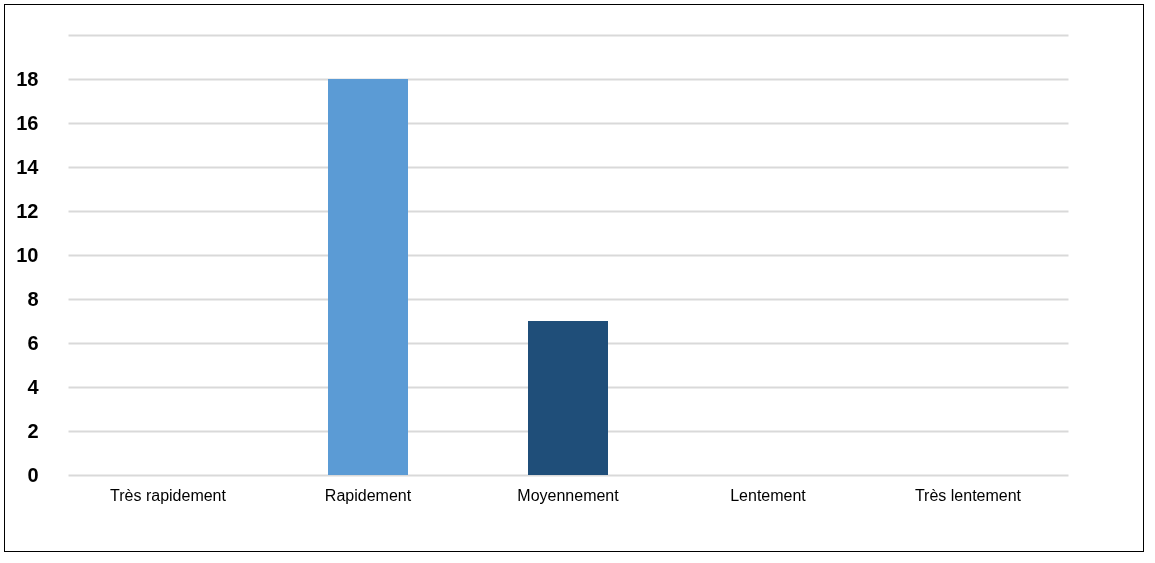  I want to click on y-tick-label: 4, so click(33, 386).